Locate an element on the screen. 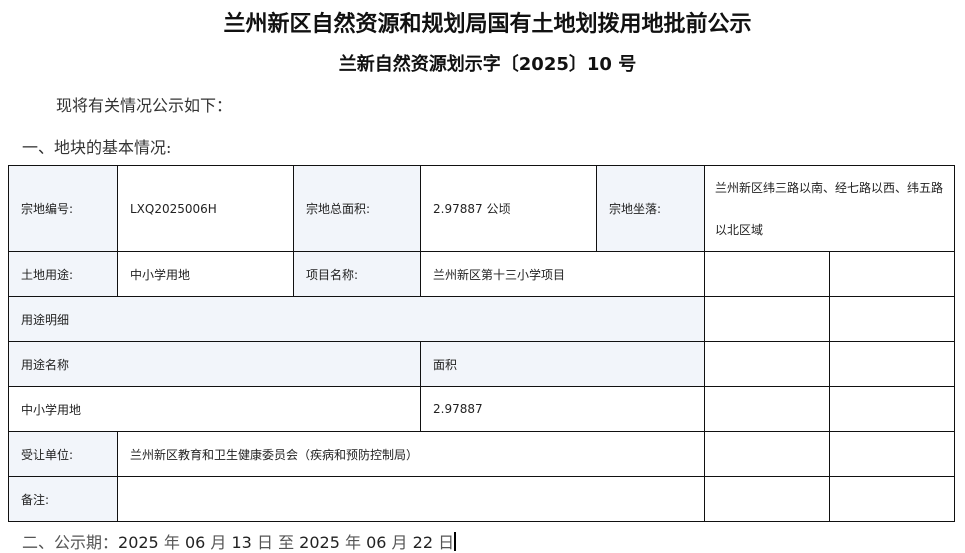 Image resolution: width=965 pixels, height=553 pixels. start-day: 13 is located at coordinates (241, 542).